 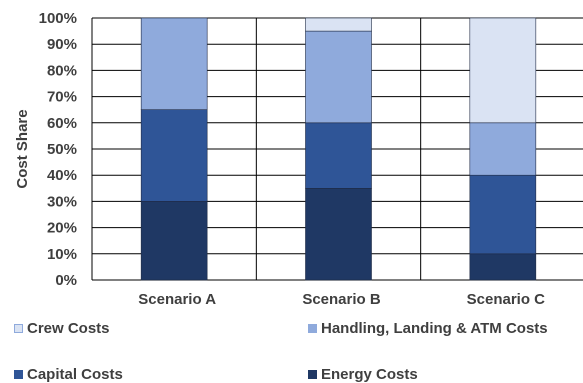 What do you see at coordinates (177, 299) in the screenshot?
I see `x-tick-label: Scenario A` at bounding box center [177, 299].